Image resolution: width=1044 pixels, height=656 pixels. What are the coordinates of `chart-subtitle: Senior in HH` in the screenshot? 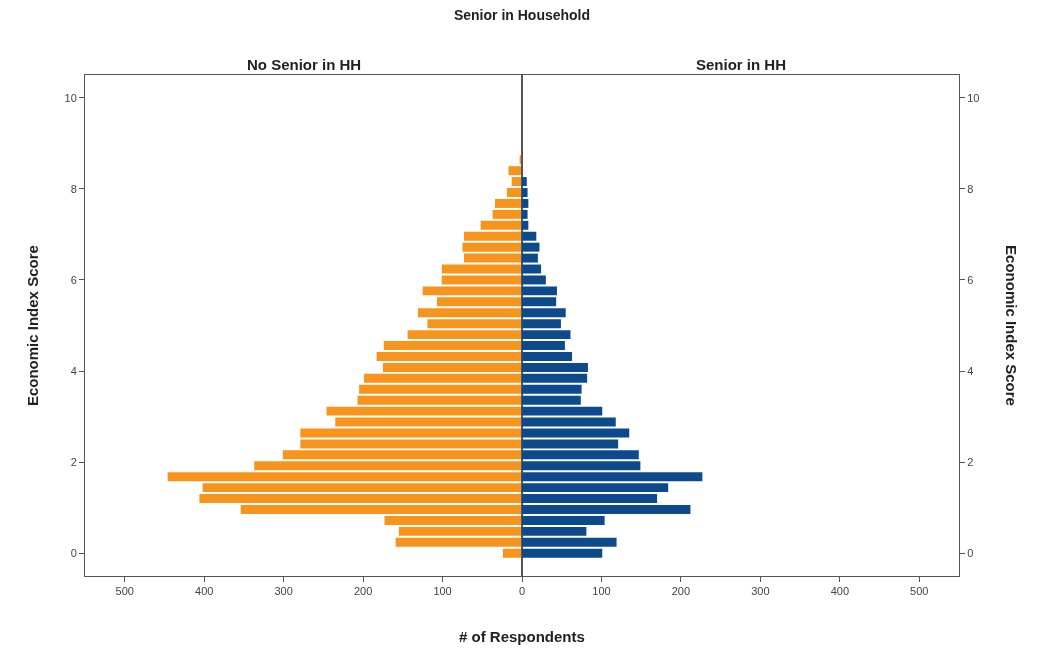 It's located at (741, 64).